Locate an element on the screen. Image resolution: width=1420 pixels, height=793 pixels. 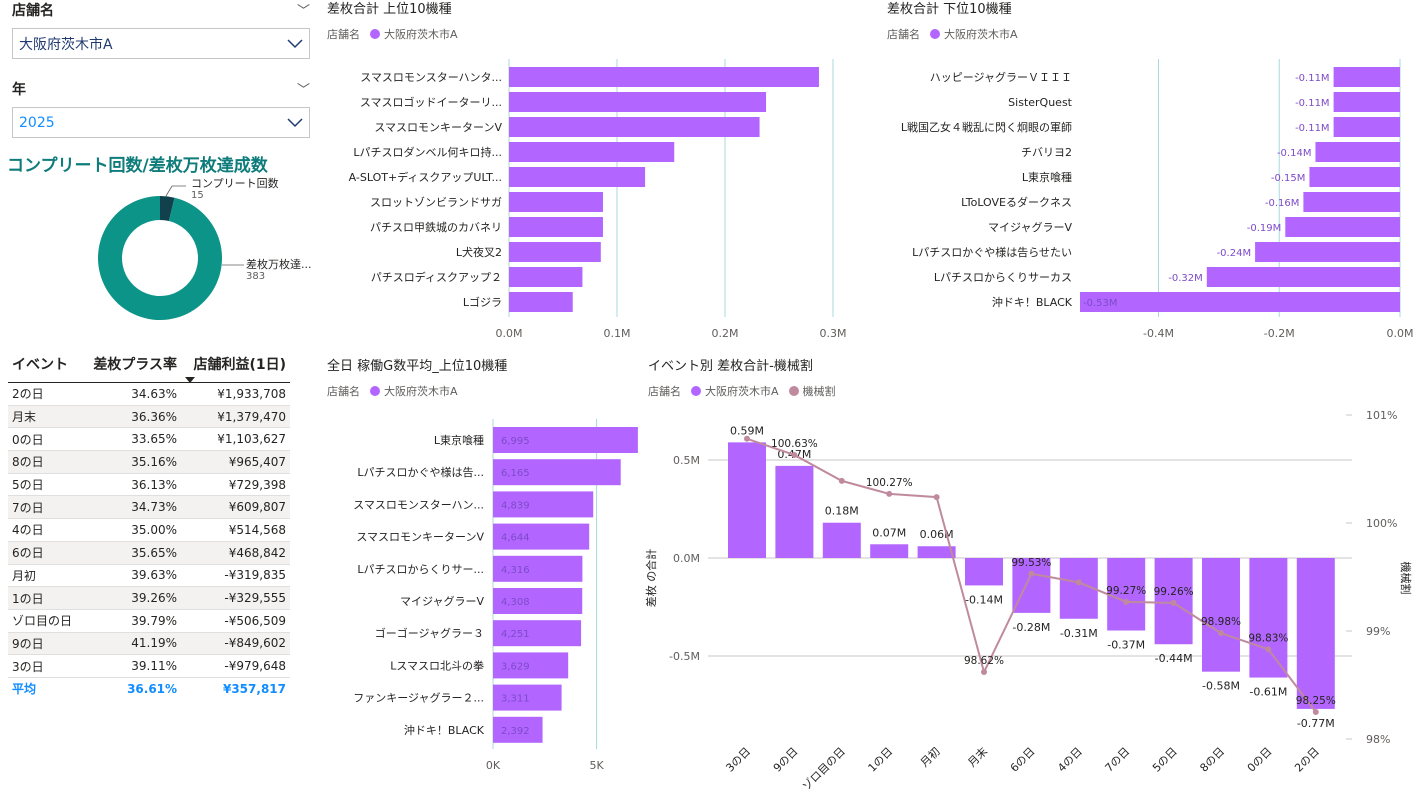
chevron-down-icon is located at coordinates (295, 43).